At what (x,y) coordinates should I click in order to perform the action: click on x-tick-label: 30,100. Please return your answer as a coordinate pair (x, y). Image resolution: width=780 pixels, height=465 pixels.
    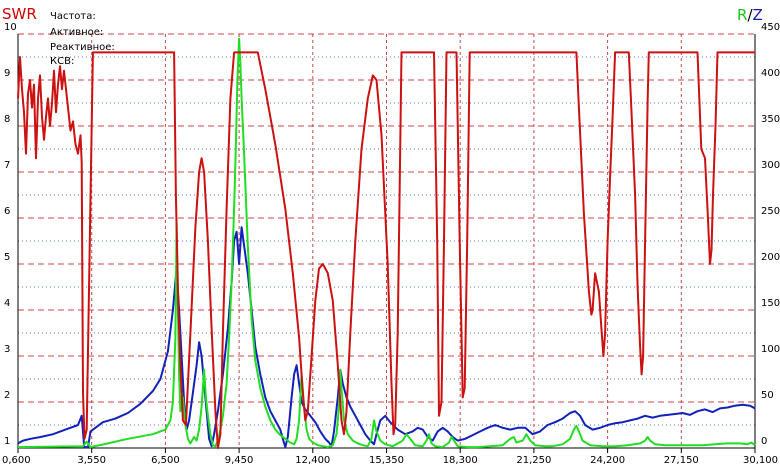
    Looking at the image, I should click on (760, 460).